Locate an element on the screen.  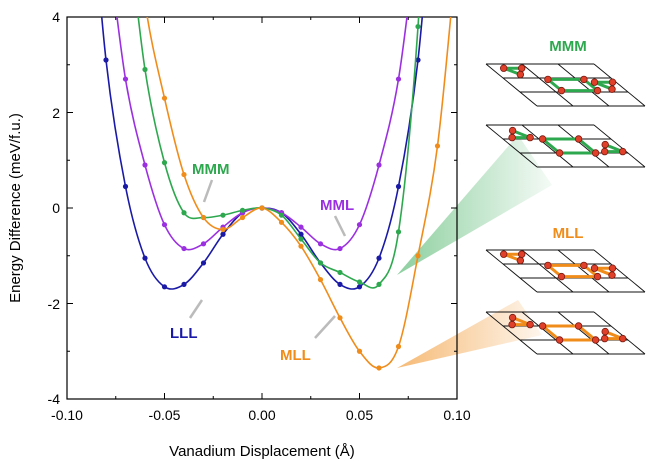
x-tick-label: 0.10 is located at coordinates (456, 415).